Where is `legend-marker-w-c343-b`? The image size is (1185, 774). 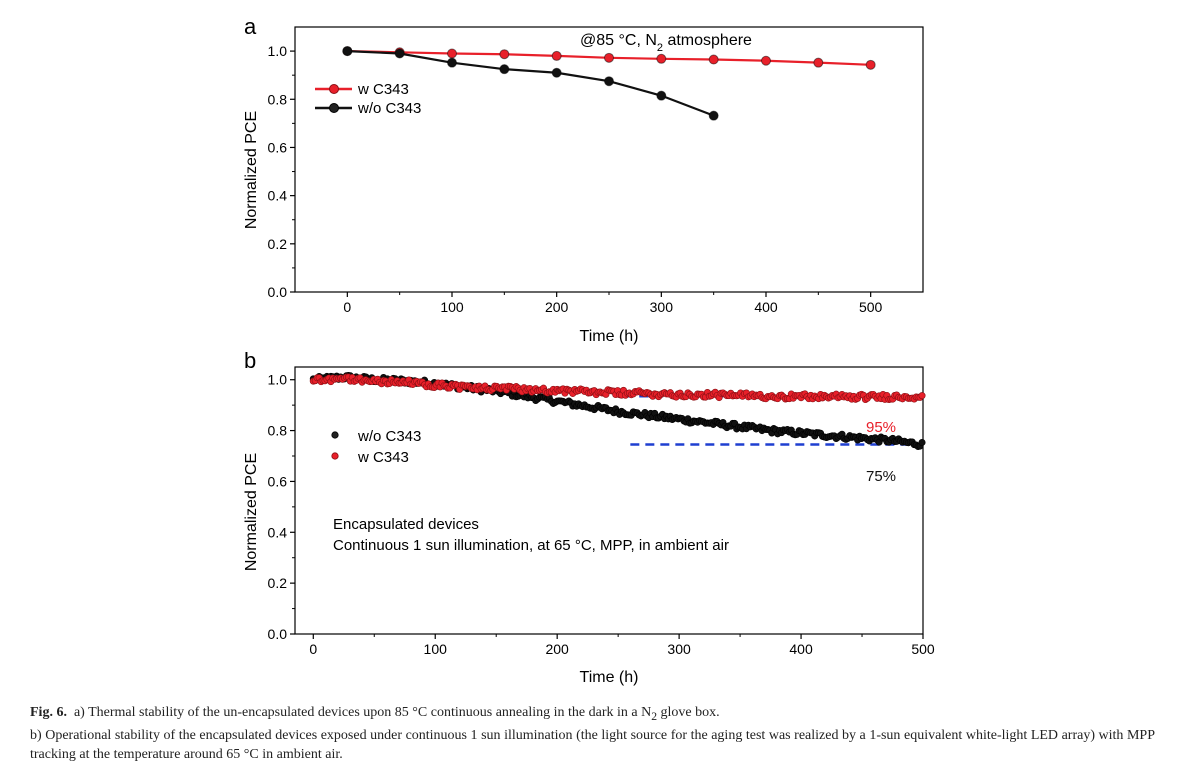
legend-marker-w-c343-b is located at coordinates (335, 456).